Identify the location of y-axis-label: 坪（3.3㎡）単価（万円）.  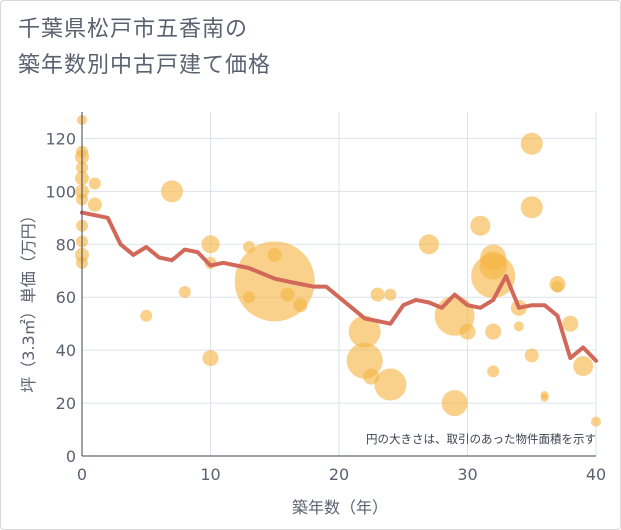
(28, 299).